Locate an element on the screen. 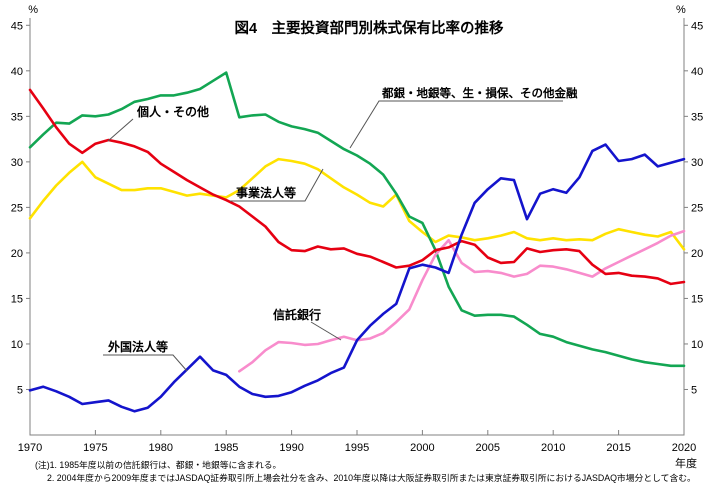 The width and height of the screenshot is (708, 495). annotation-individuals: 個人・その他 is located at coordinates (172, 111).